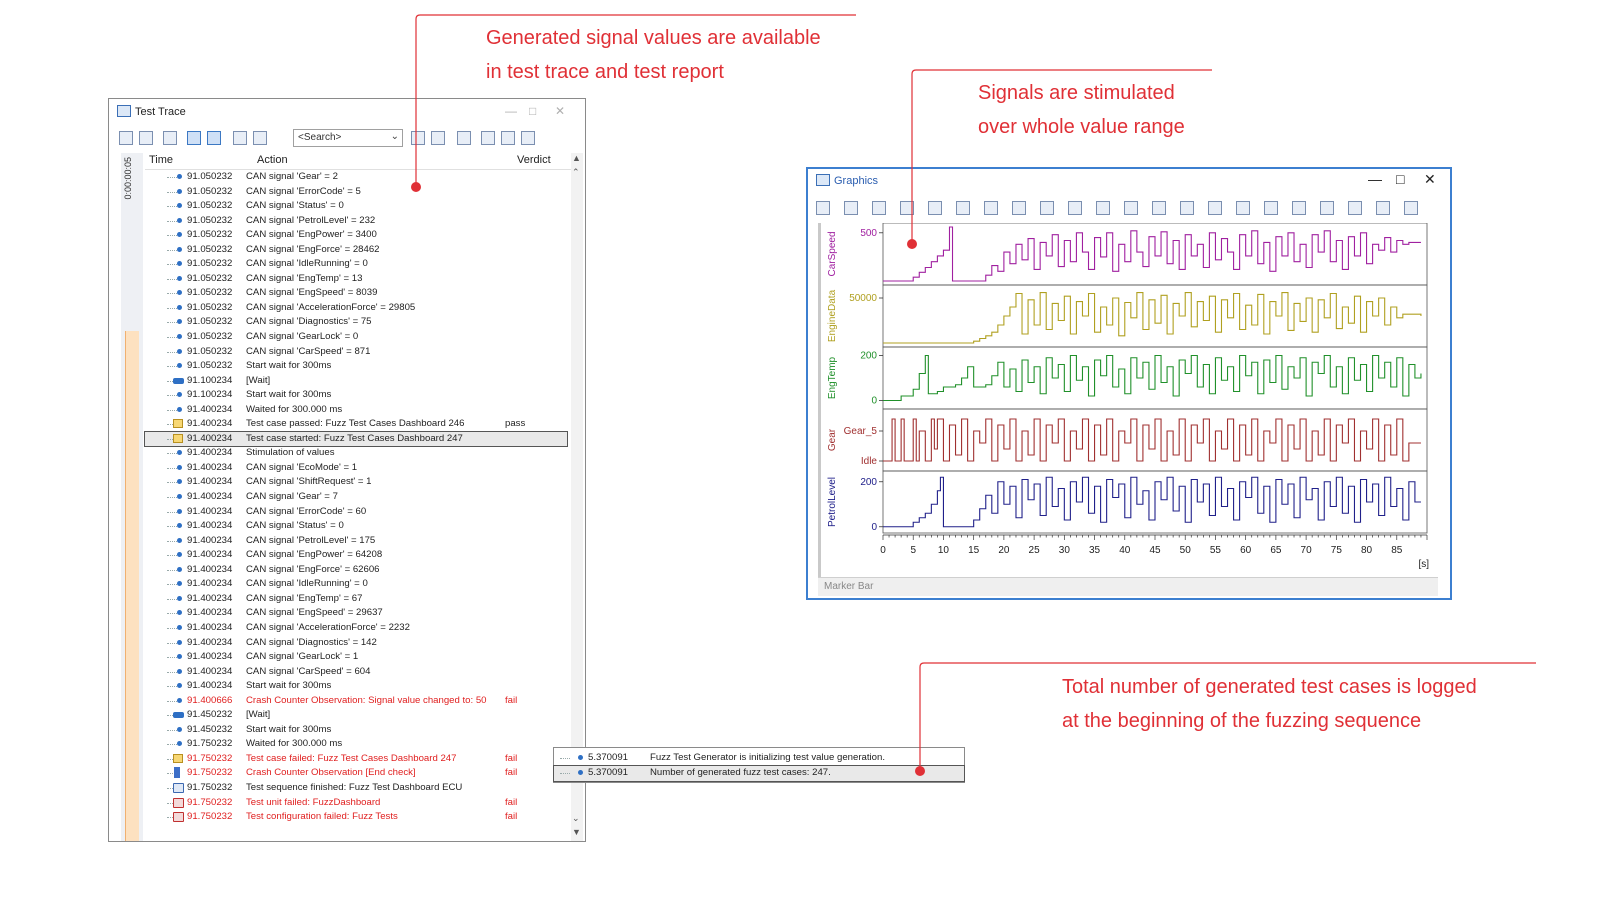 This screenshot has width=1600, height=900. Describe the element at coordinates (991, 208) in the screenshot. I see `line-style-icon` at that location.